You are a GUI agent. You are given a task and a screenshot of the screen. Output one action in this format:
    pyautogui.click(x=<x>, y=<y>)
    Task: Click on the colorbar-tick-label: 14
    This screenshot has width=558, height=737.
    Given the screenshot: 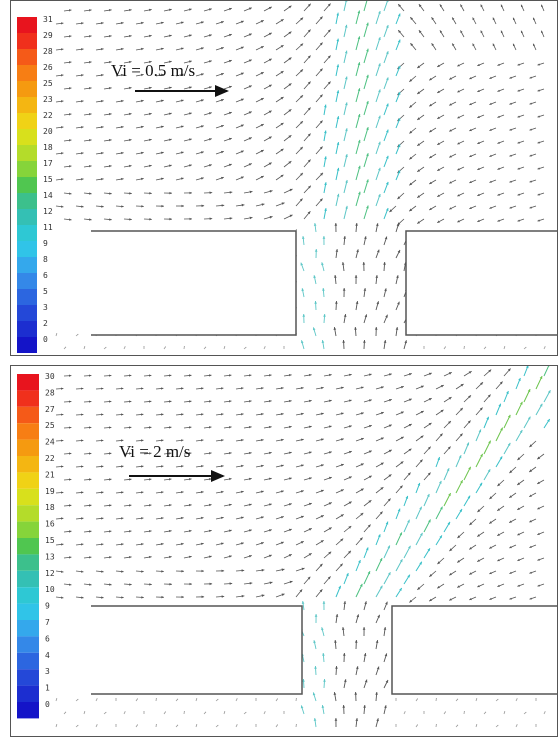 What is the action you would take?
    pyautogui.click(x=48, y=195)
    